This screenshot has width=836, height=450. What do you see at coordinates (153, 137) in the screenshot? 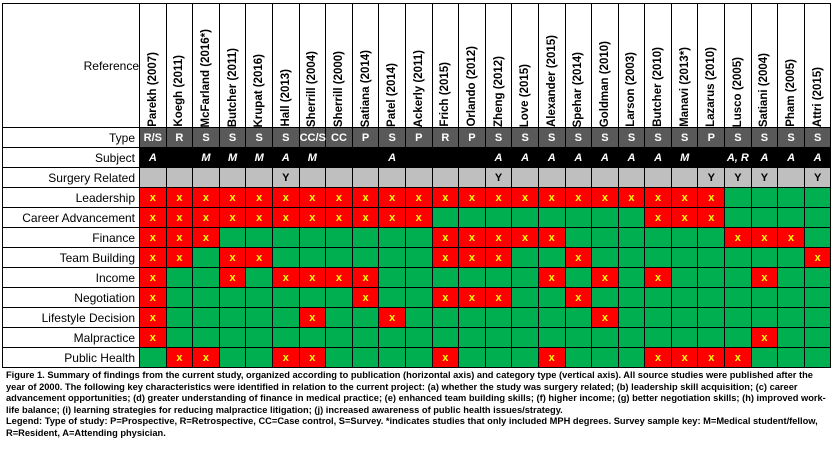
I see `type-cell: R/S` at bounding box center [153, 137].